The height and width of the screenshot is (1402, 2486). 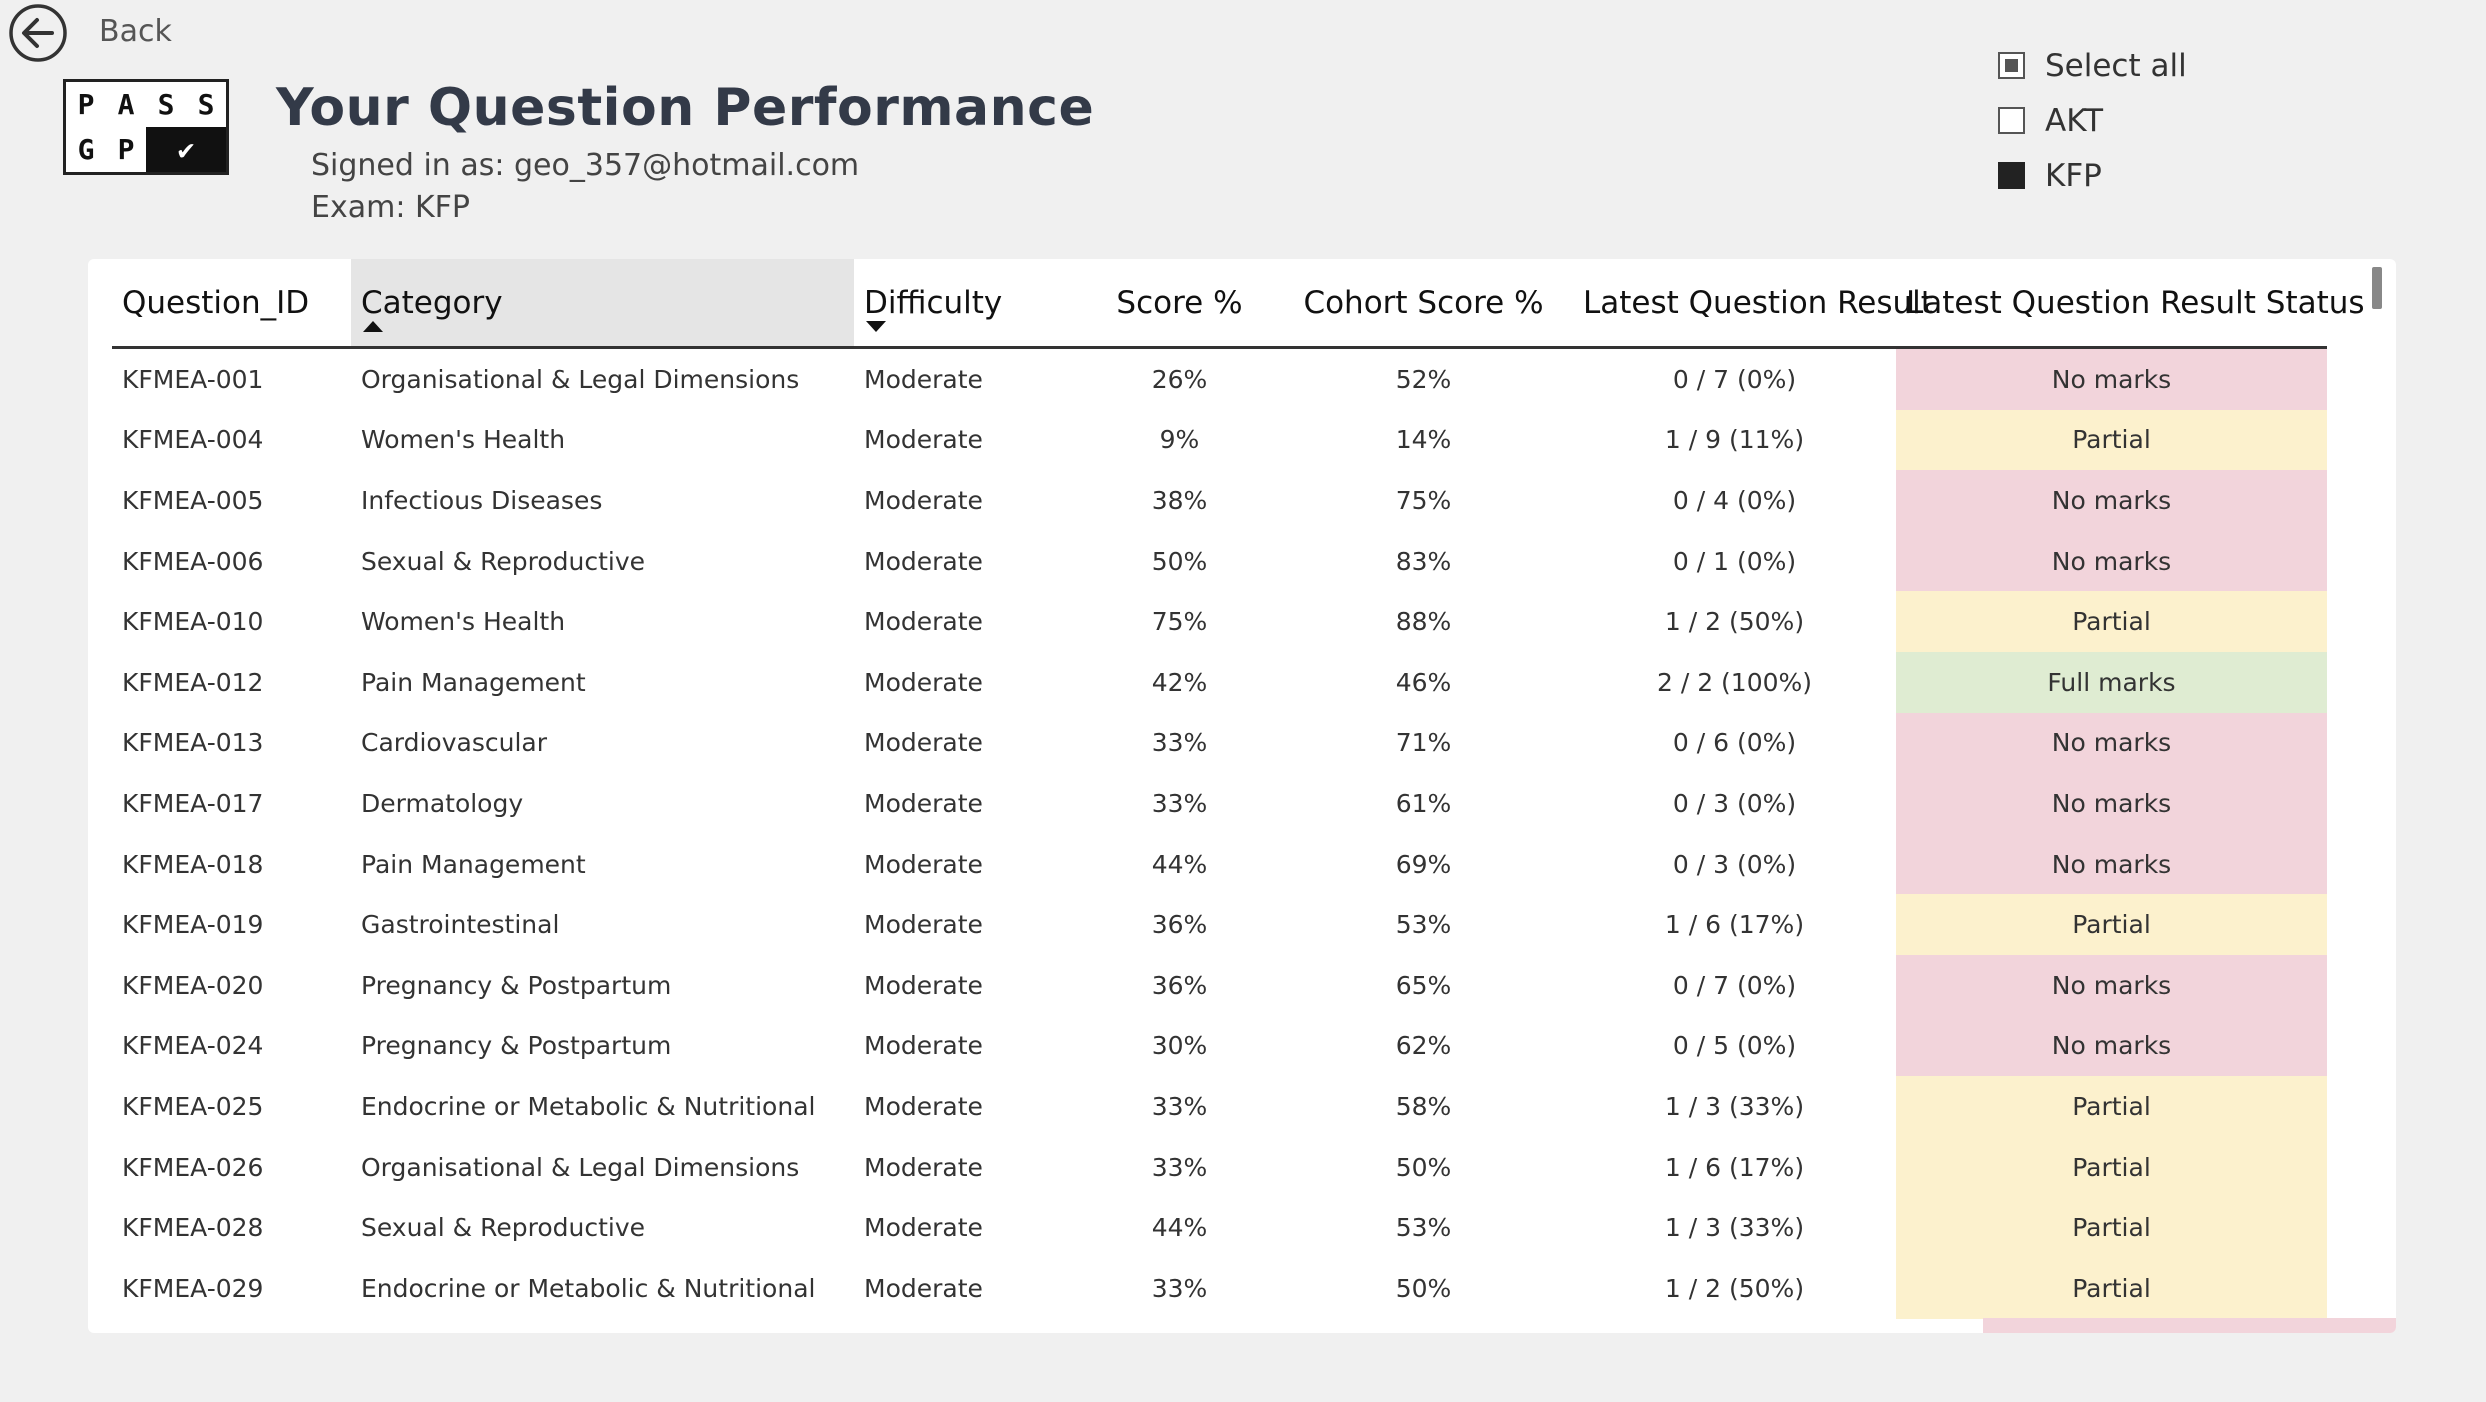 I want to click on filter-option-select-all: Select all, so click(x=2092, y=65).